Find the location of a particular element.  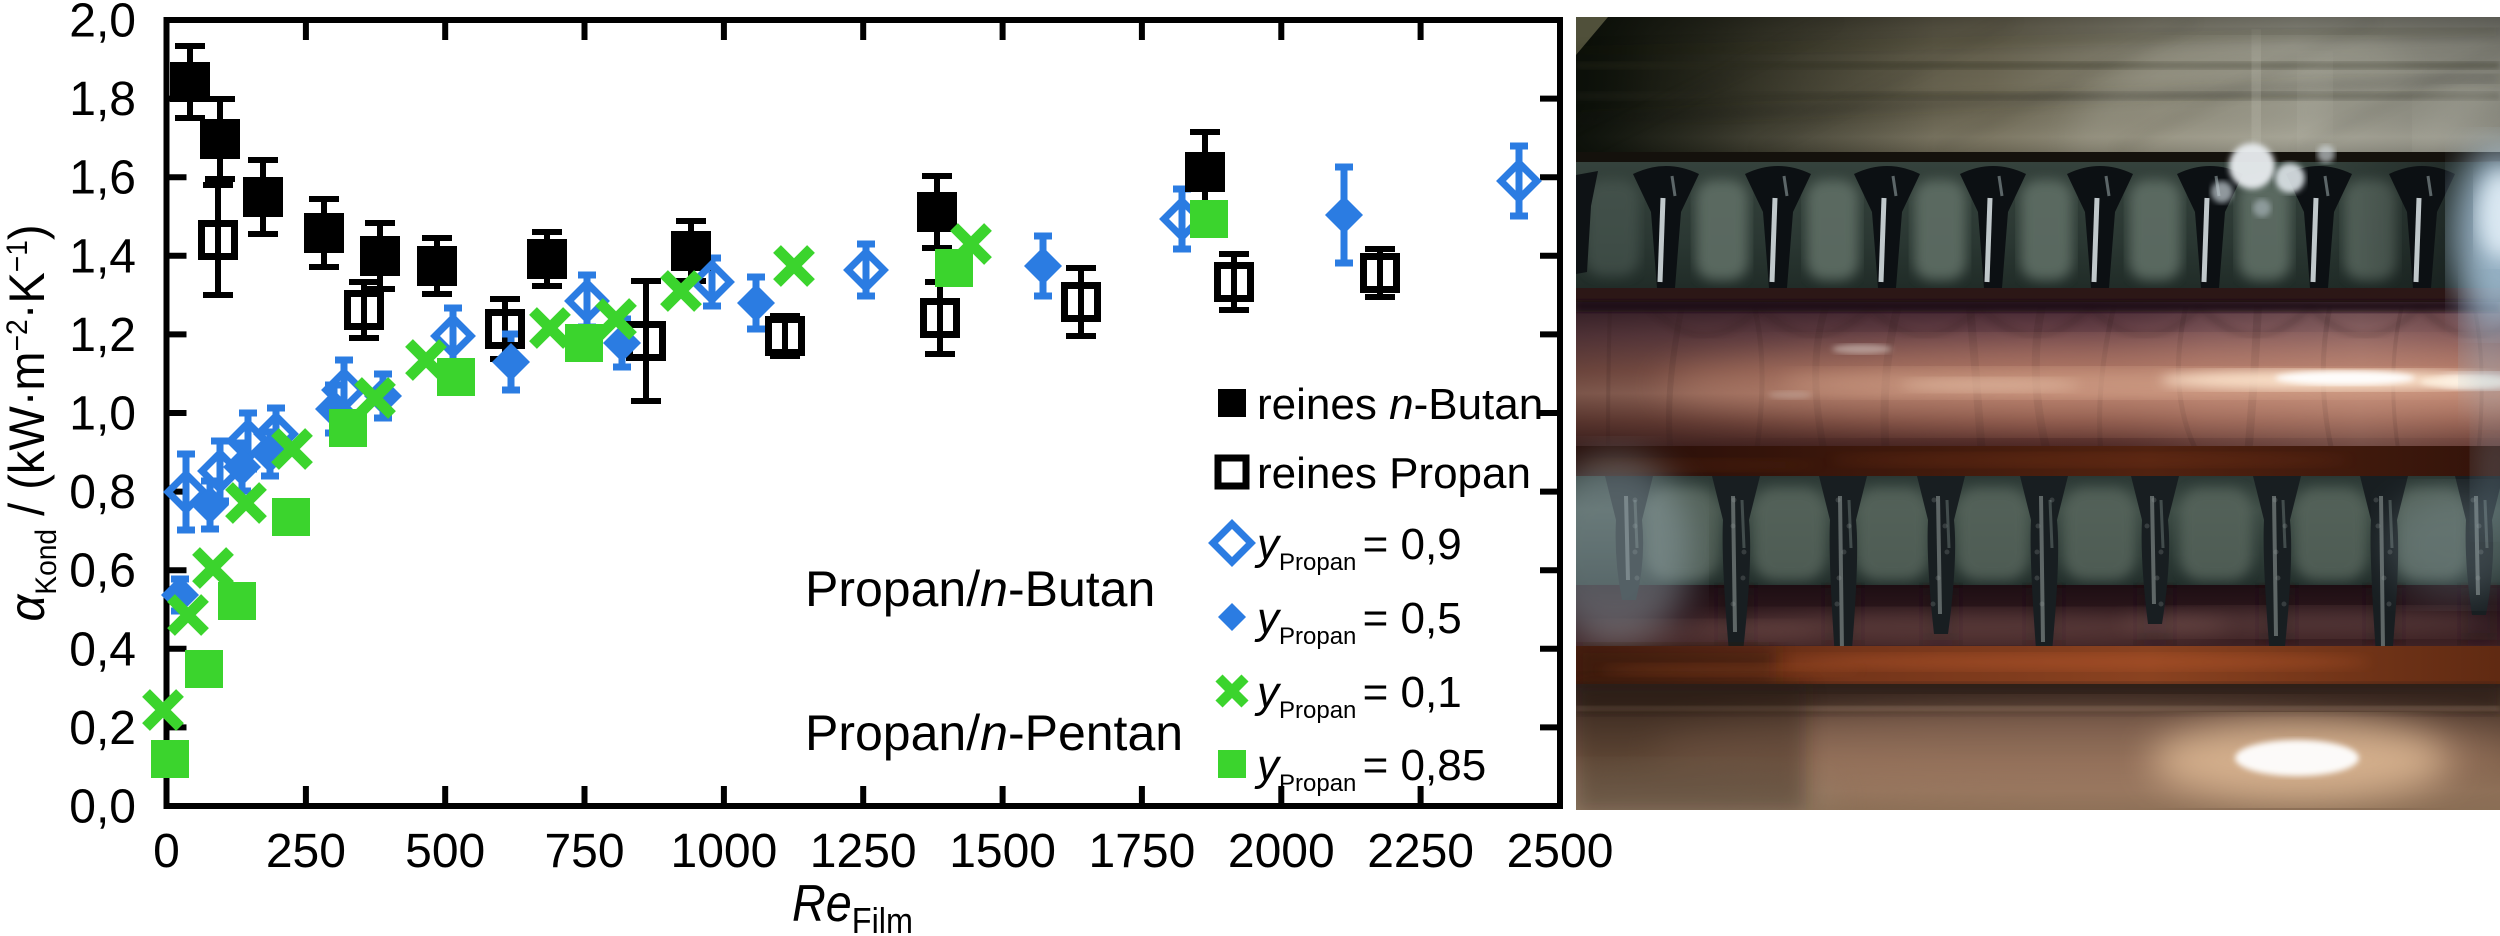

svg-text: 0 is located at coordinates (166, 851).